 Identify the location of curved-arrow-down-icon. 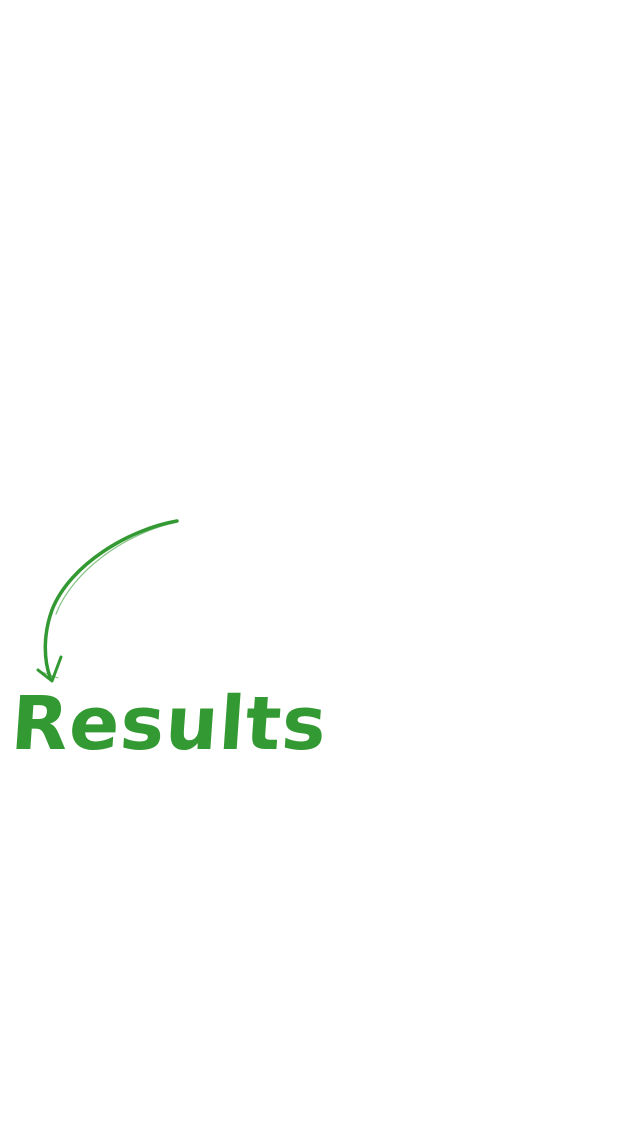
(107, 601).